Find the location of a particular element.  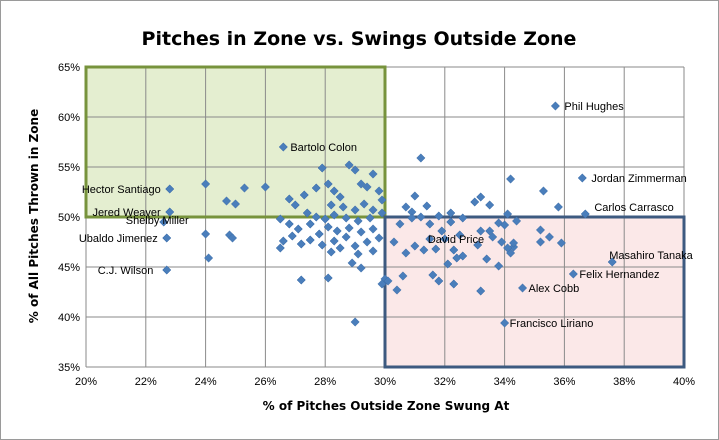

y-axis-label: % of All Pitches Thrown in Zone is located at coordinates (34, 216).